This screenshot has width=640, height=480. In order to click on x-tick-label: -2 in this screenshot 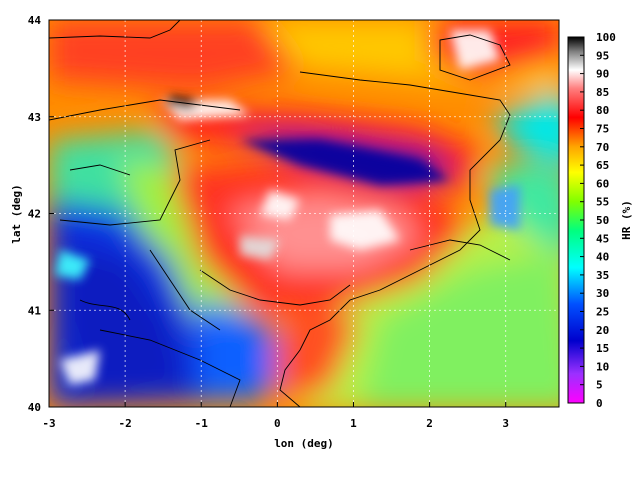, I will do `click(124, 423)`.